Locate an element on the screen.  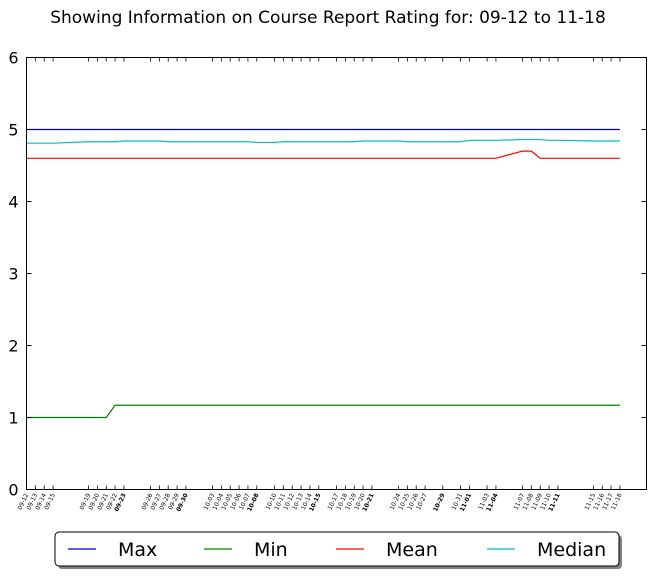
y-tick-label: 4 is located at coordinates (13, 202).